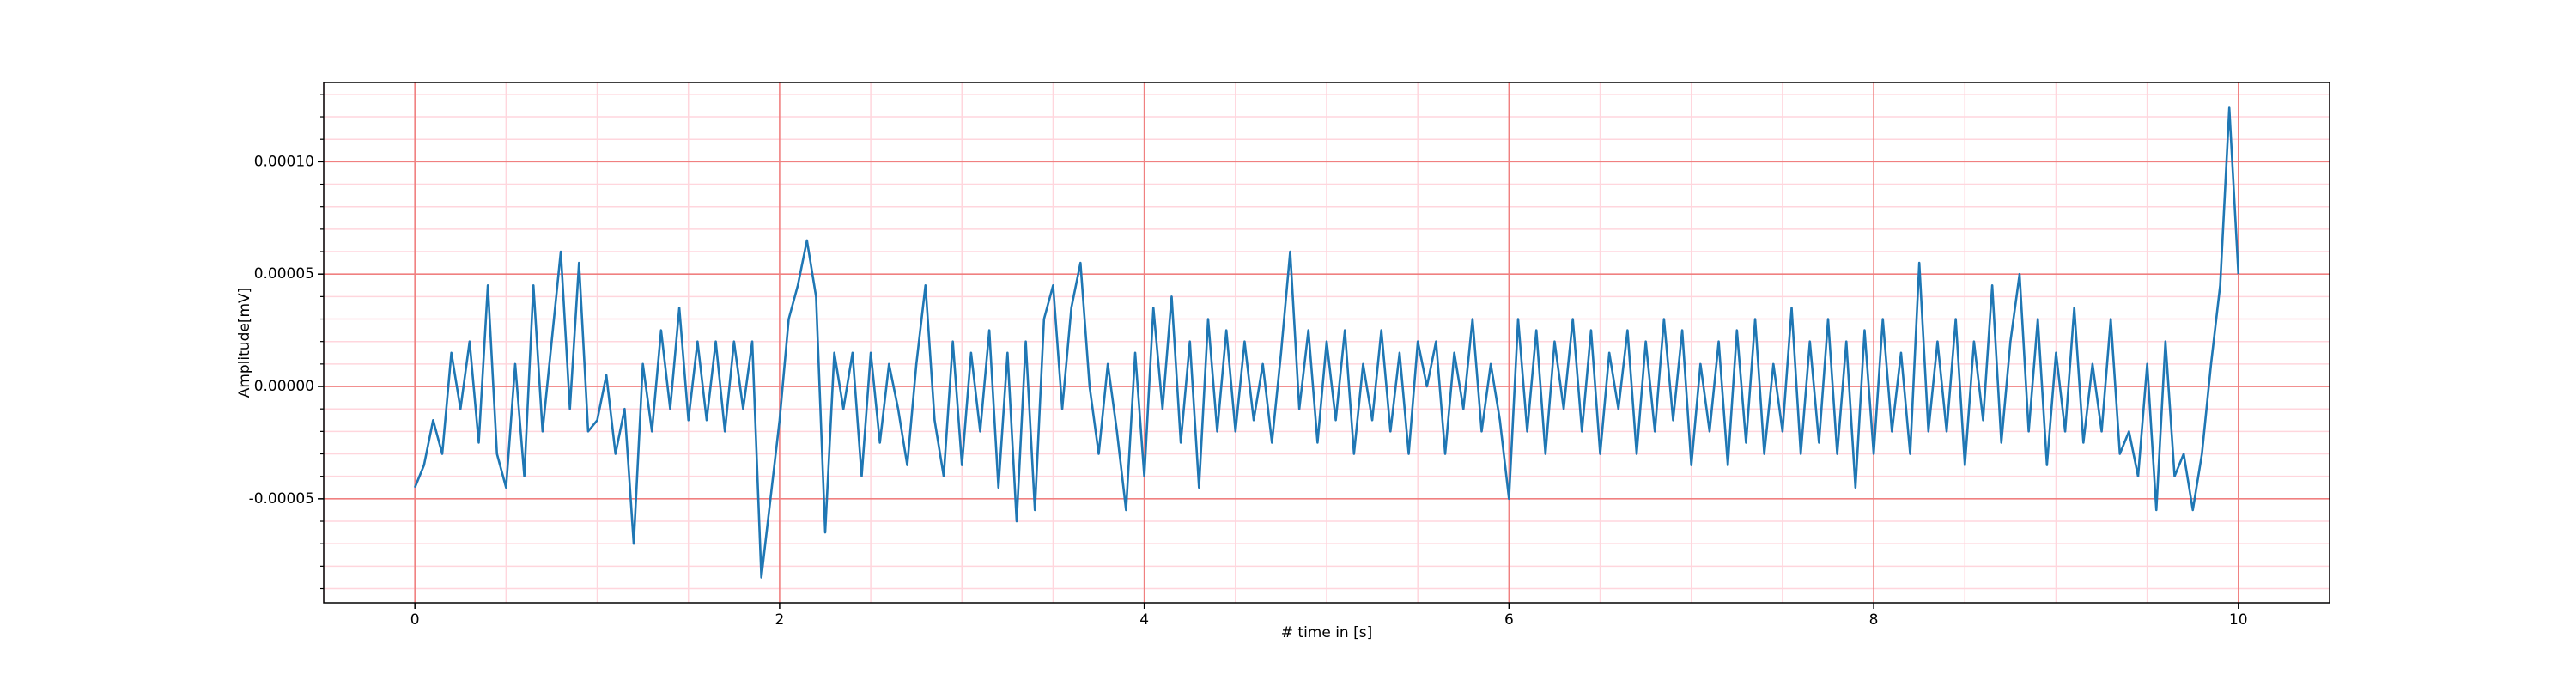  I want to click on x-tick-label: 10, so click(2238, 620).